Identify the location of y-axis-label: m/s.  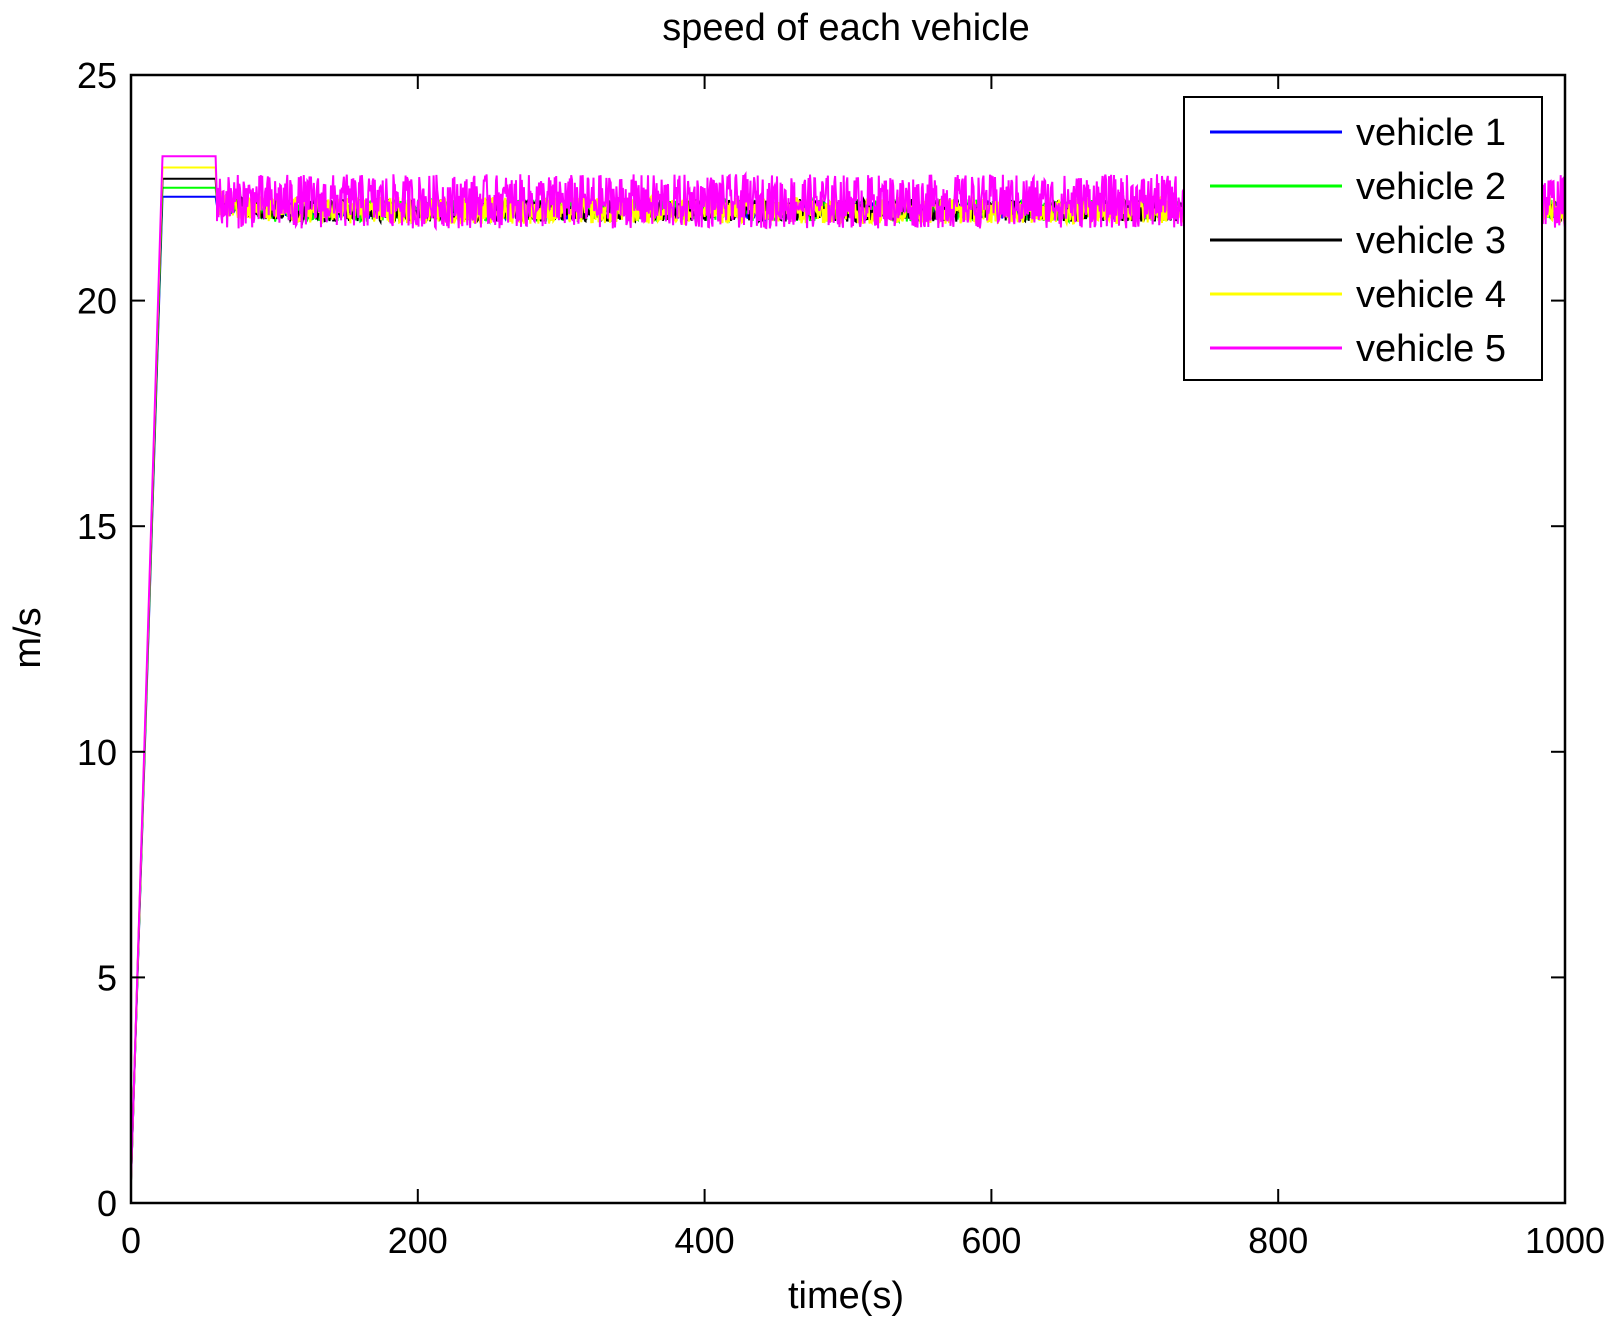
(28, 637).